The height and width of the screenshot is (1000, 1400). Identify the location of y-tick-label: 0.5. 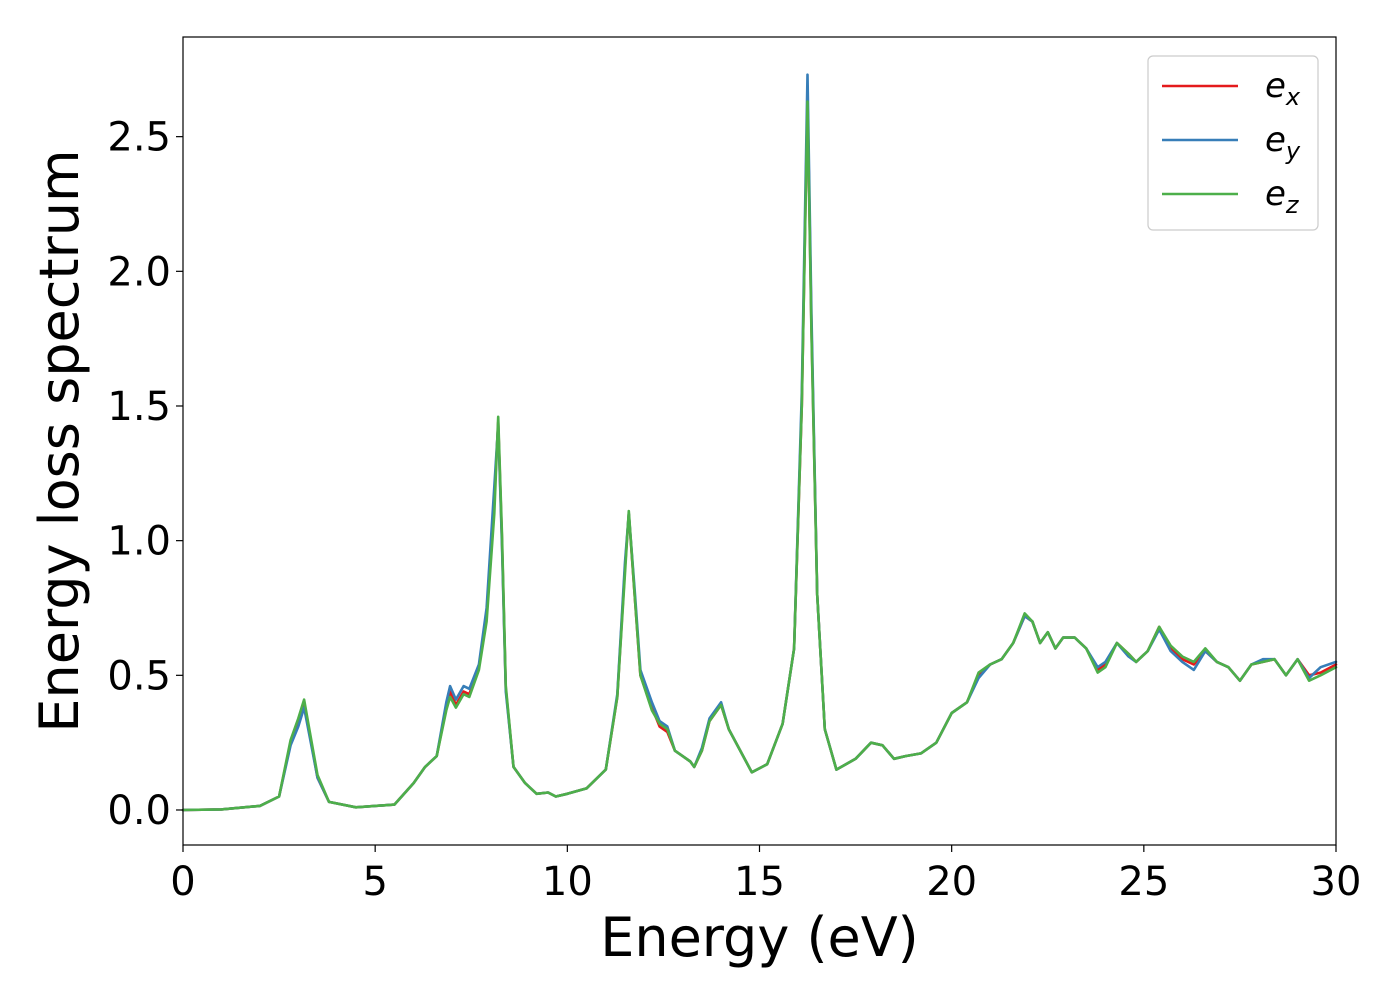
(139, 676).